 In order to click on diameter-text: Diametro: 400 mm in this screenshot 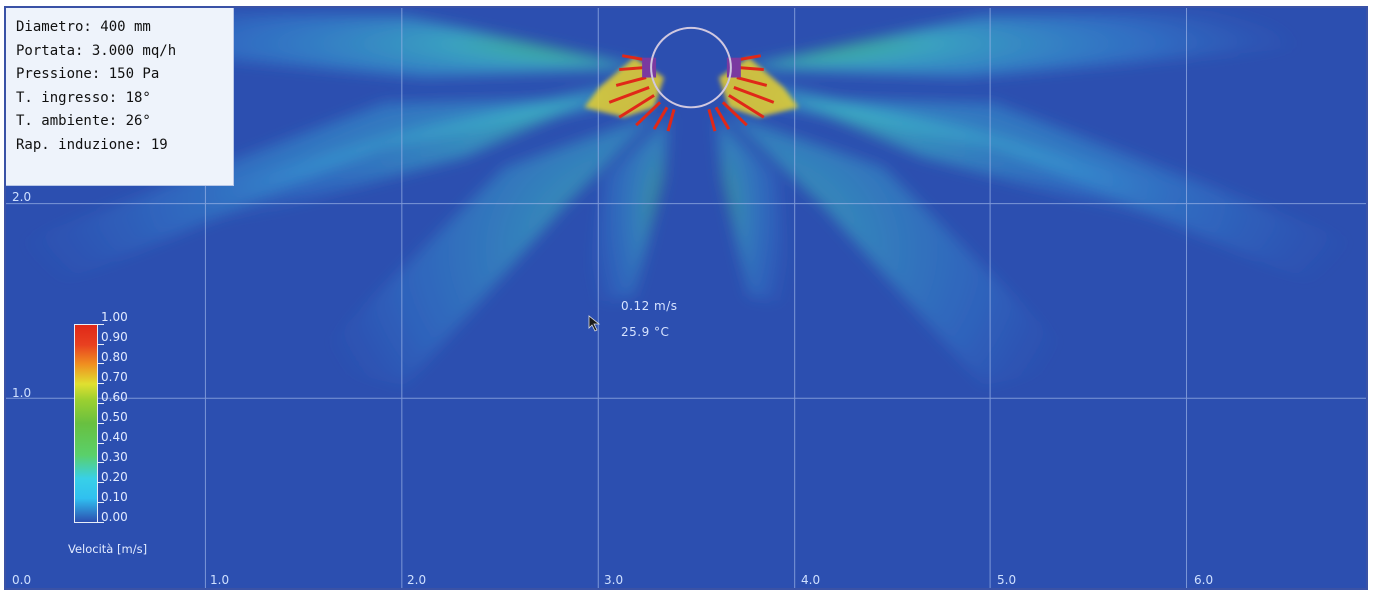, I will do `click(83, 27)`.